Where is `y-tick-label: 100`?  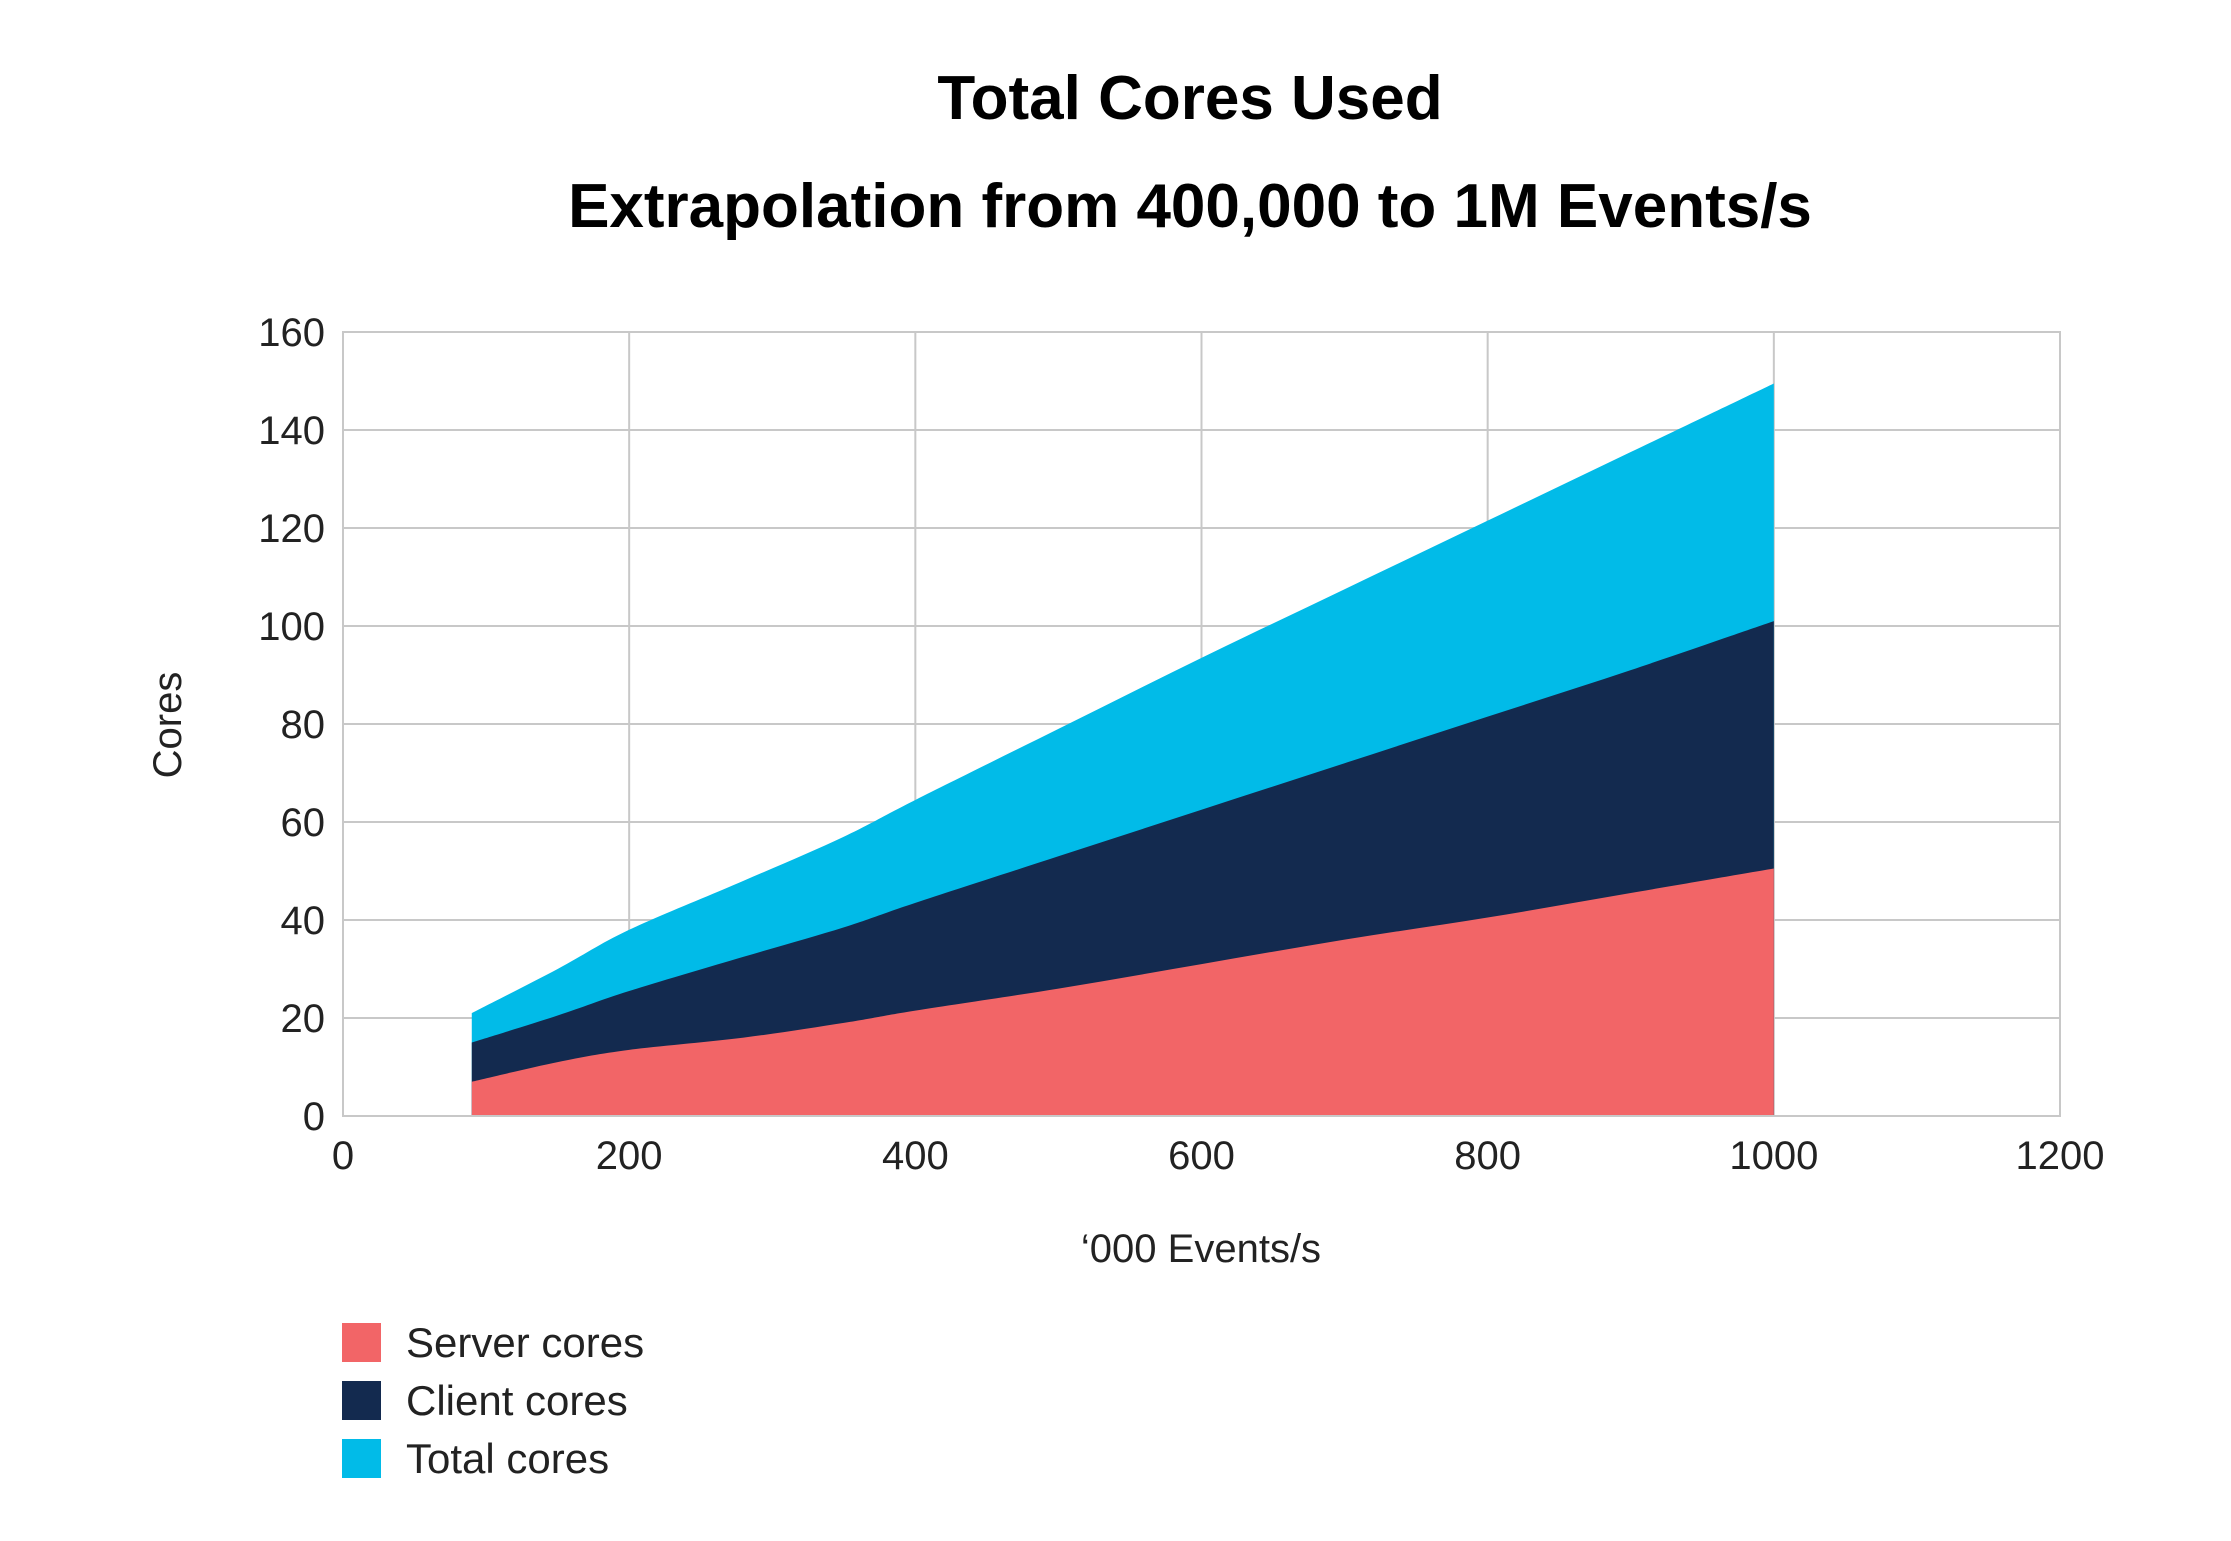 y-tick-label: 100 is located at coordinates (291, 627).